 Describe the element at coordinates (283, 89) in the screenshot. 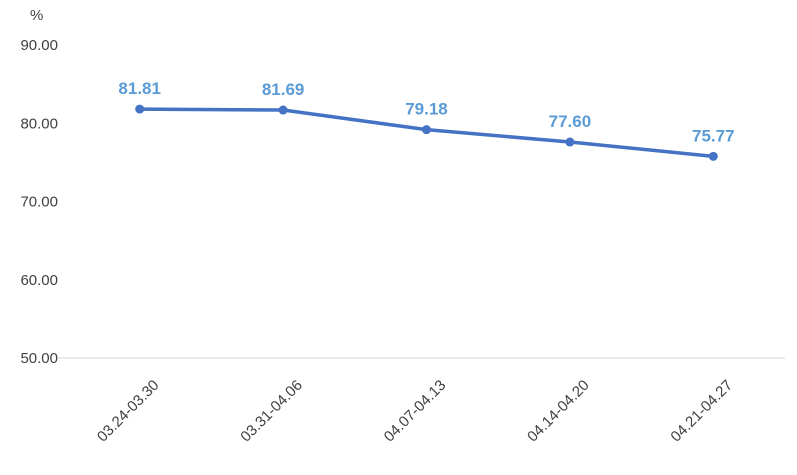

I see `data-point-label: 81.69` at that location.